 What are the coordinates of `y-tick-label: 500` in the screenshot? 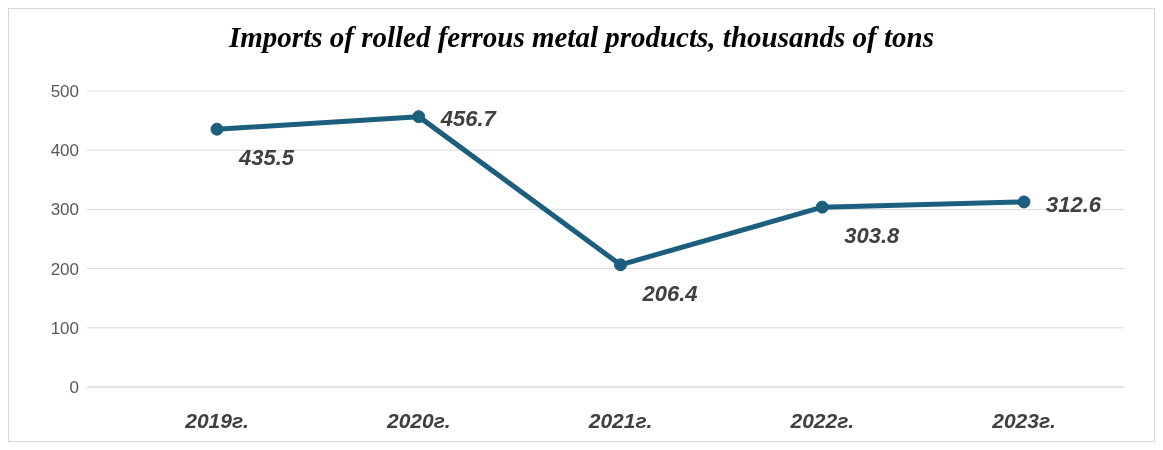 It's located at (64, 92).